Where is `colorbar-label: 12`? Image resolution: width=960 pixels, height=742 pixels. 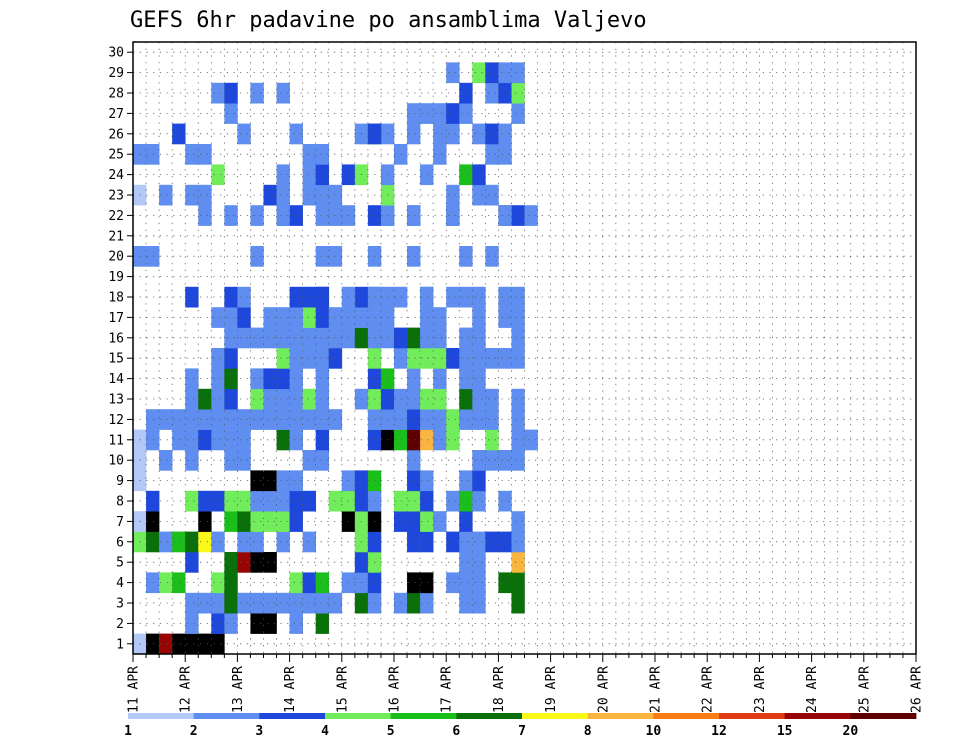 colorbar-label: 12 is located at coordinates (719, 731).